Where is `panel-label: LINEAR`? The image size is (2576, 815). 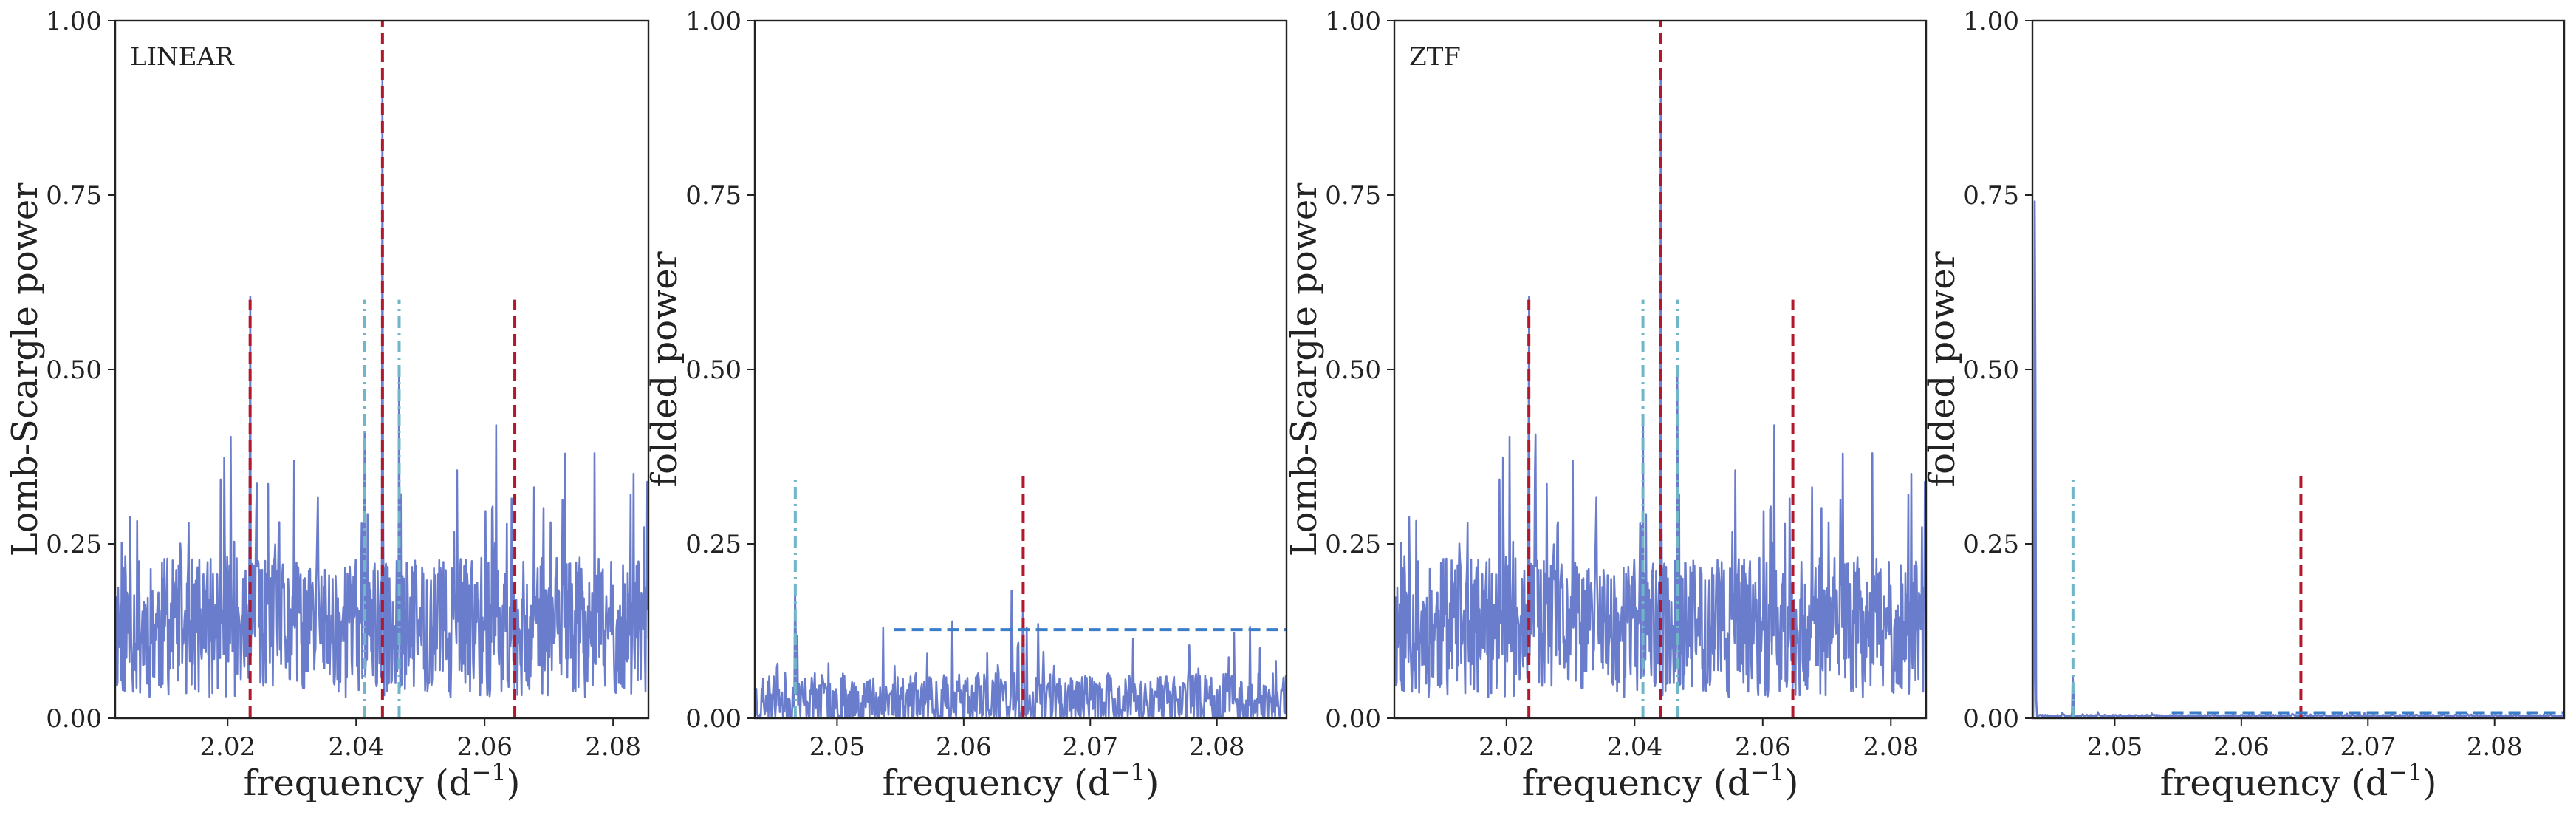
panel-label: LINEAR is located at coordinates (182, 57).